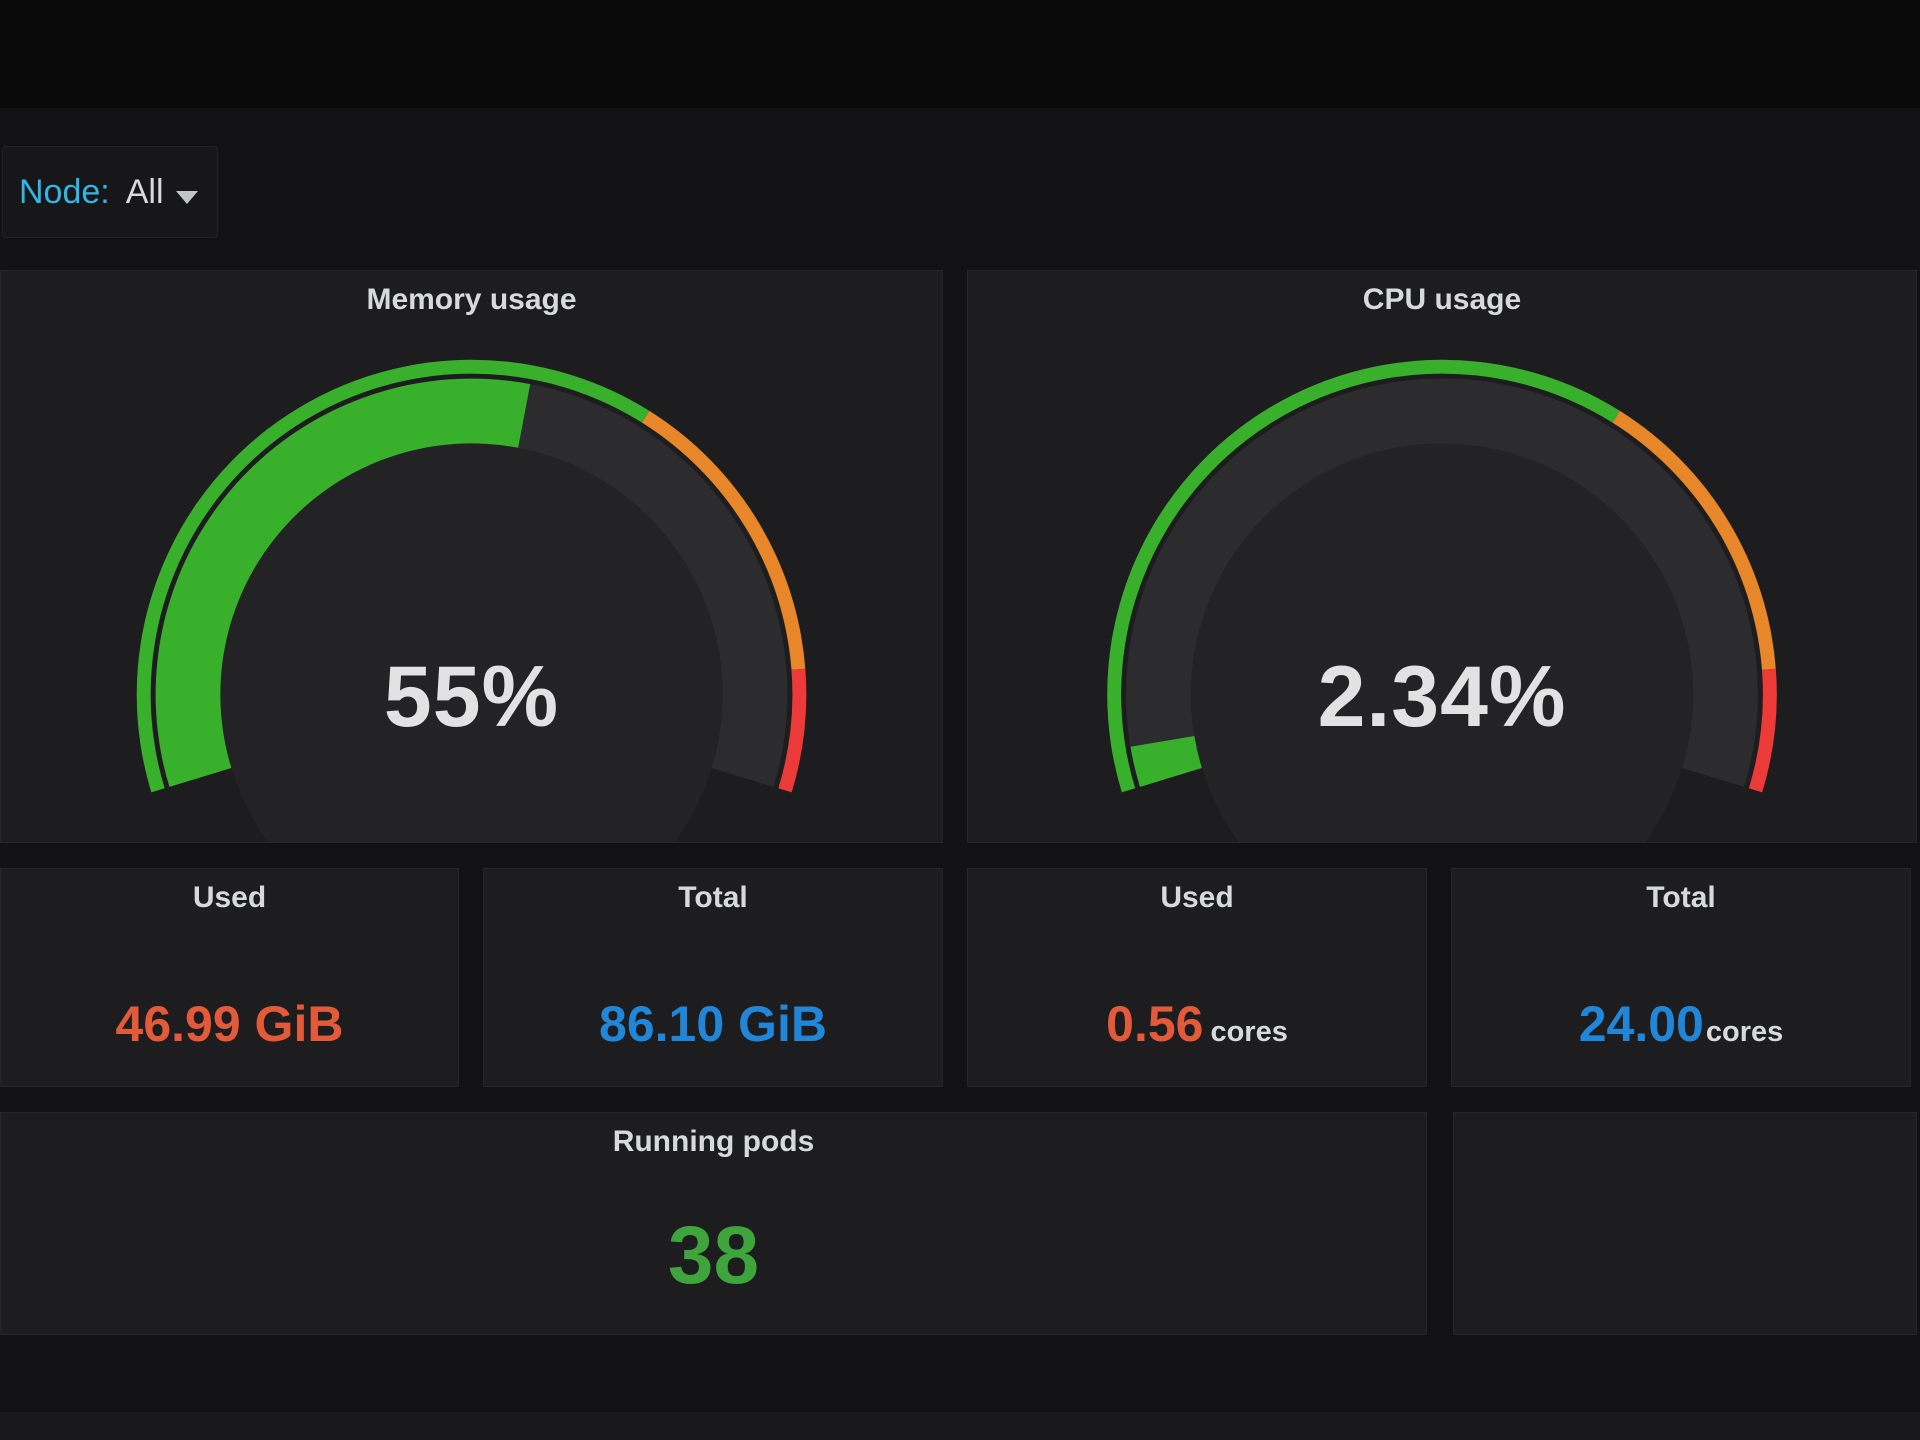  Describe the element at coordinates (471, 600) in the screenshot. I see `memory-usage-gauge` at that location.